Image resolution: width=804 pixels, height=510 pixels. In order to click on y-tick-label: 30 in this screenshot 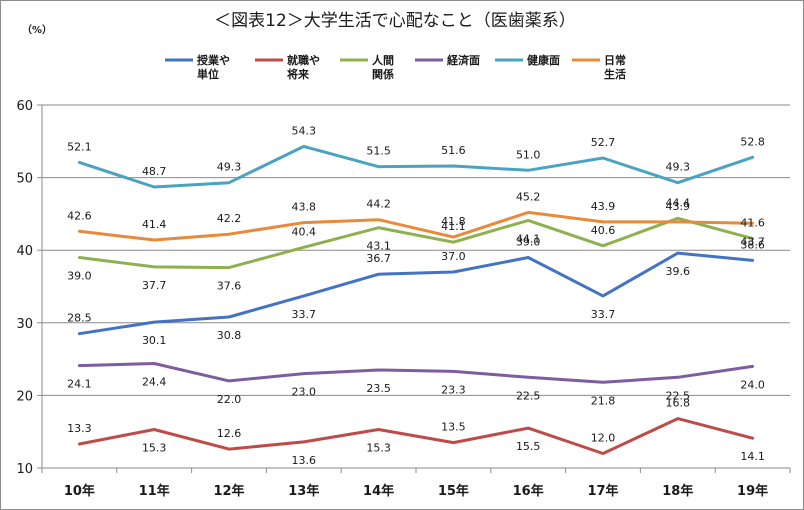, I will do `click(24, 324)`.